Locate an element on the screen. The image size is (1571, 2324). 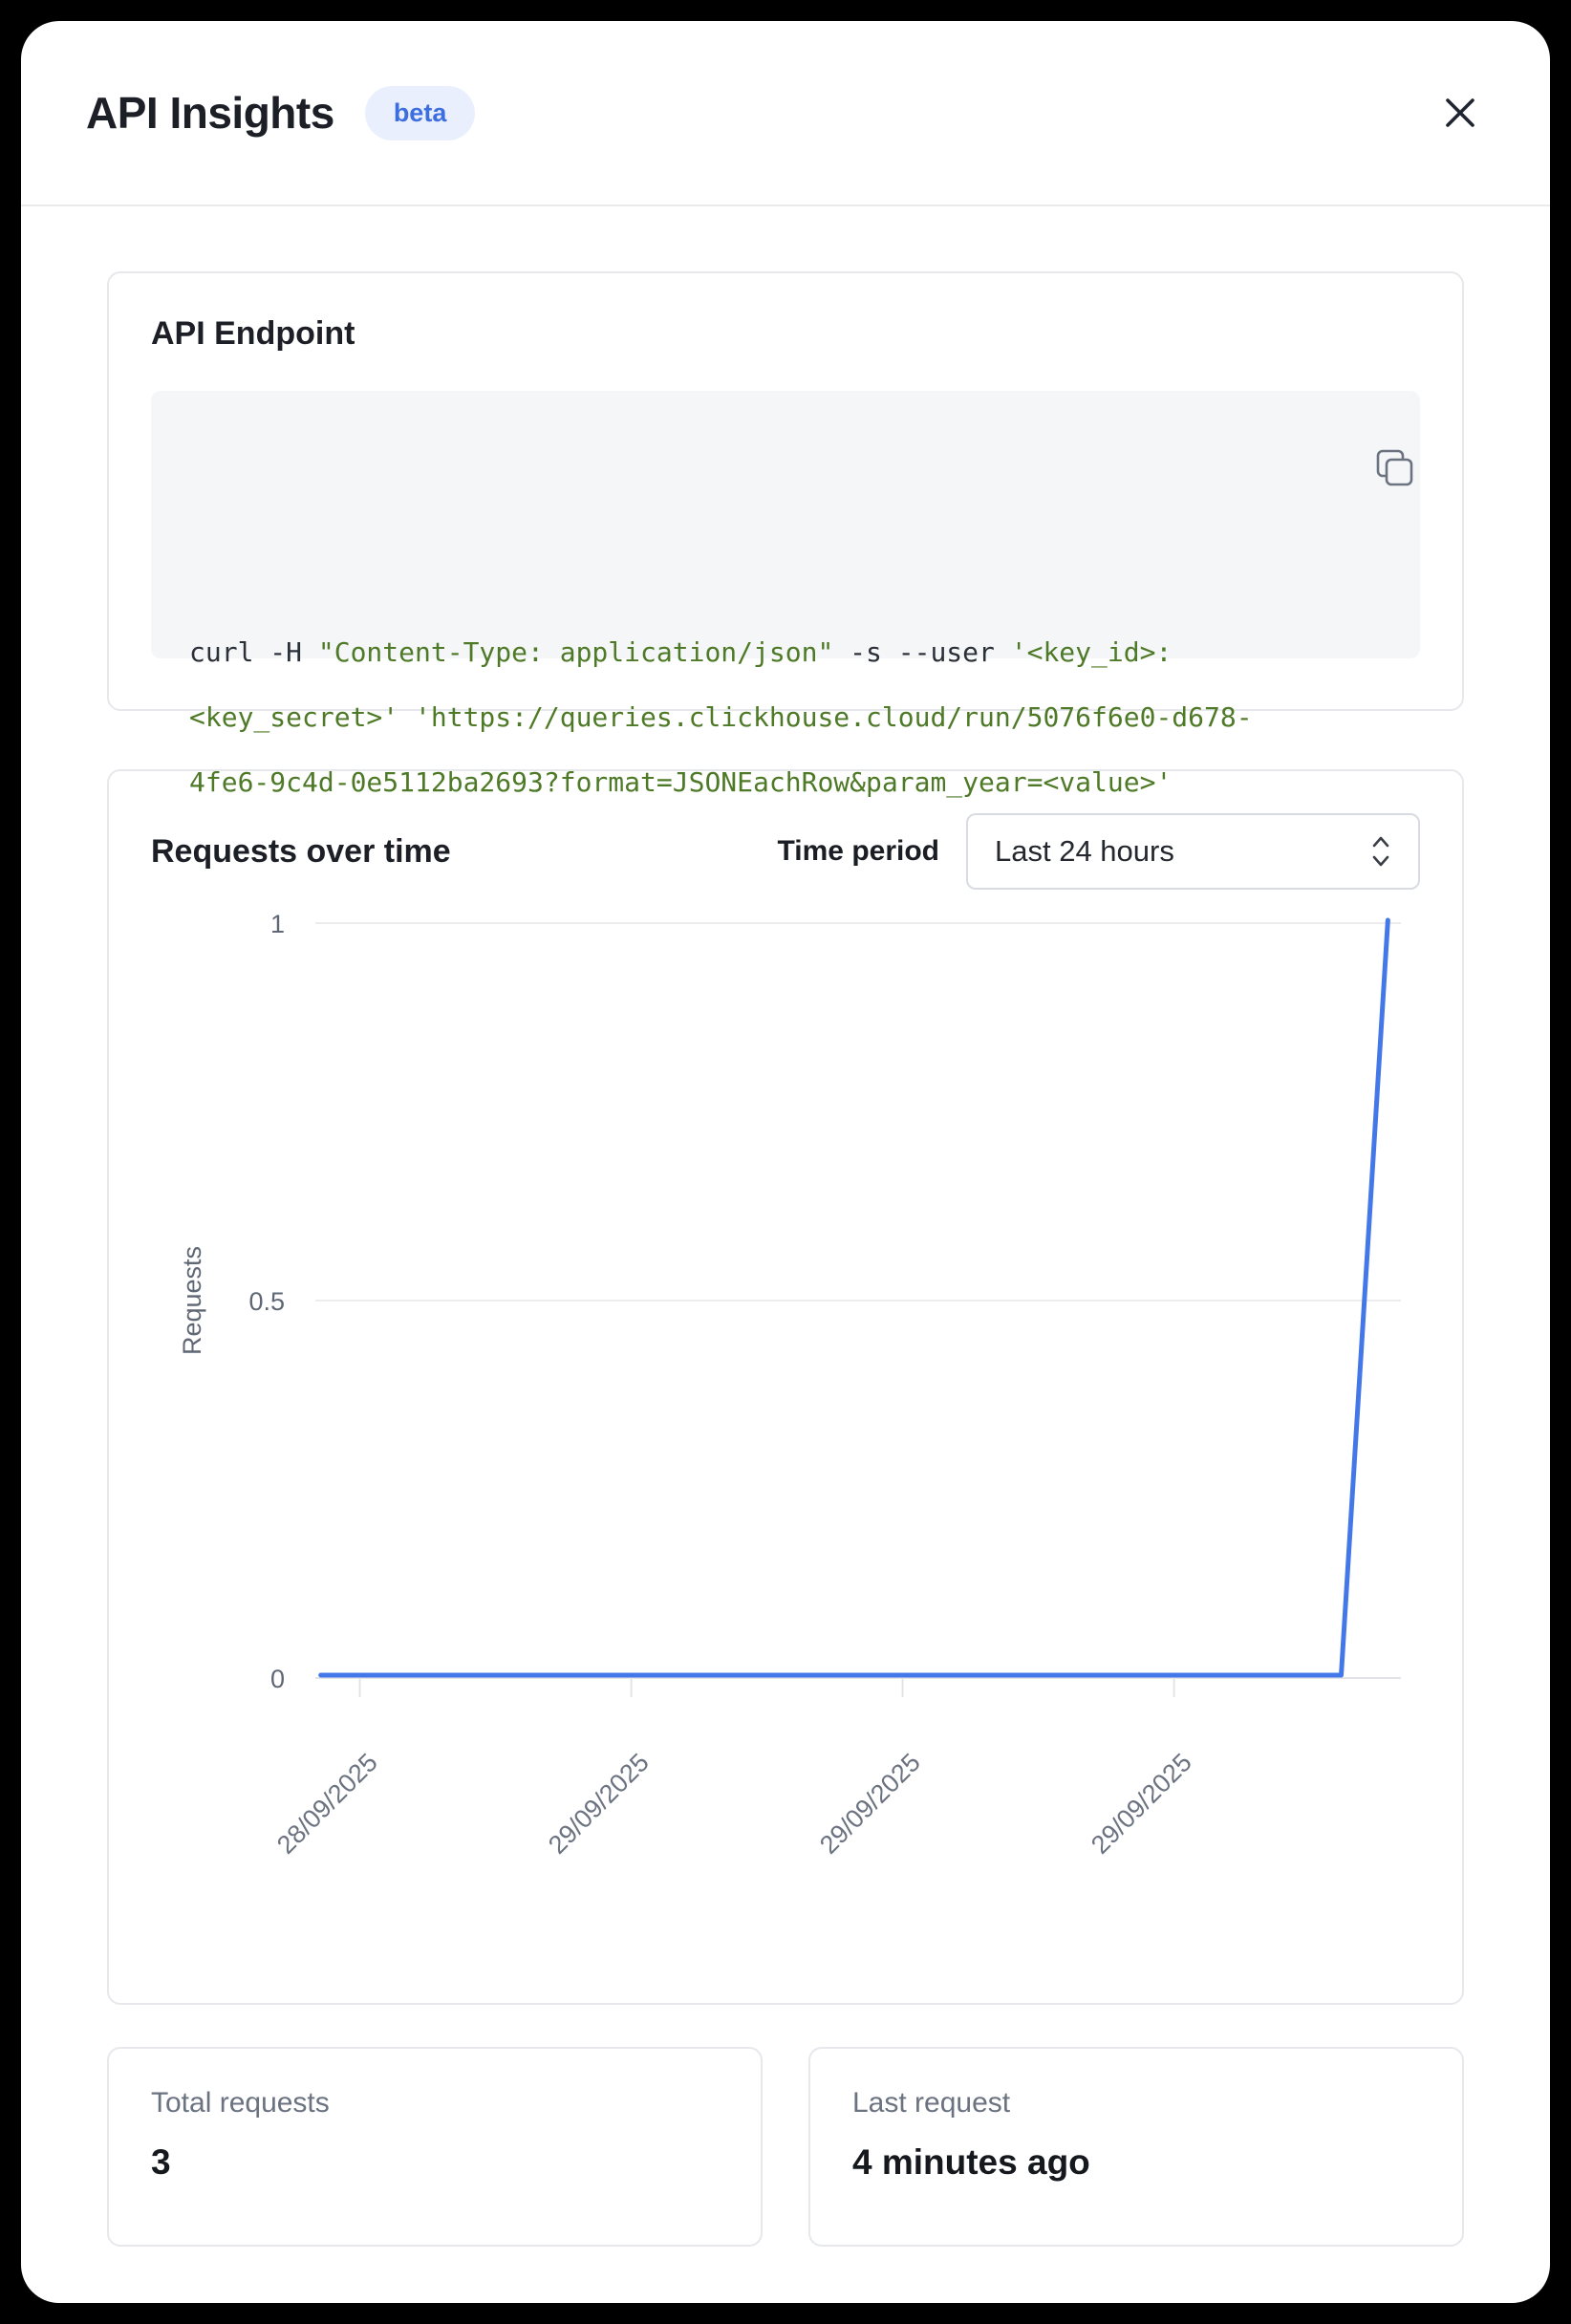
copy-button is located at coordinates (1376, 459).